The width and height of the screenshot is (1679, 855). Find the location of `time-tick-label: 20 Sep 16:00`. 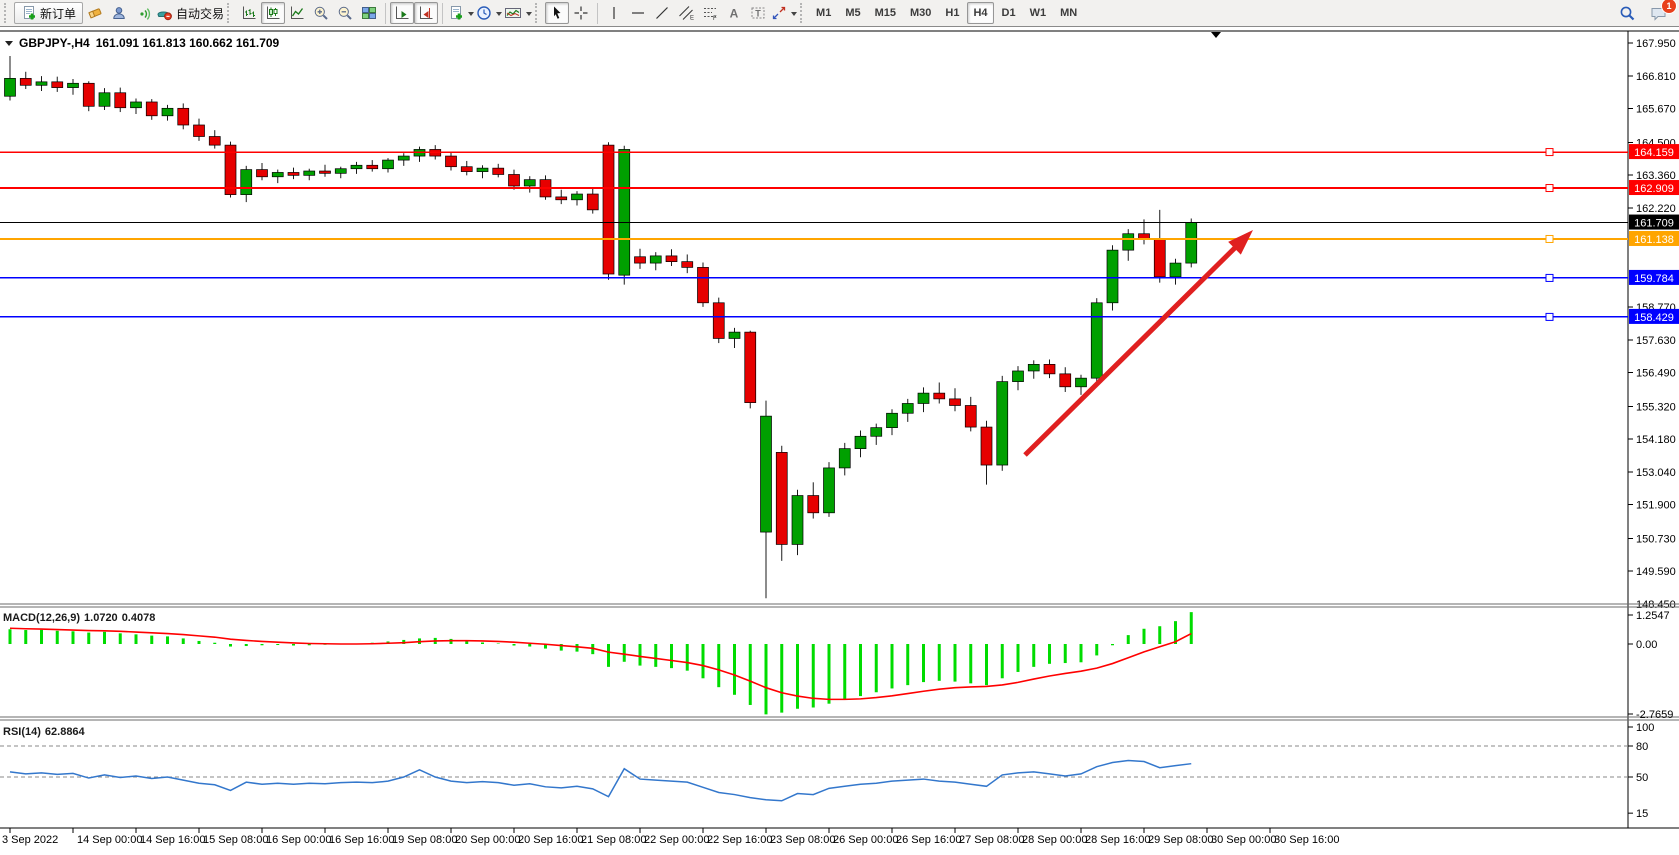

time-tick-label: 20 Sep 16:00 is located at coordinates (550, 840).